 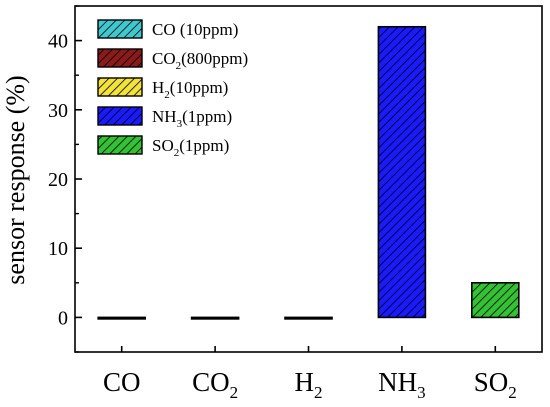 I want to click on legend-label: NH3(1ppm), so click(x=192, y=118).